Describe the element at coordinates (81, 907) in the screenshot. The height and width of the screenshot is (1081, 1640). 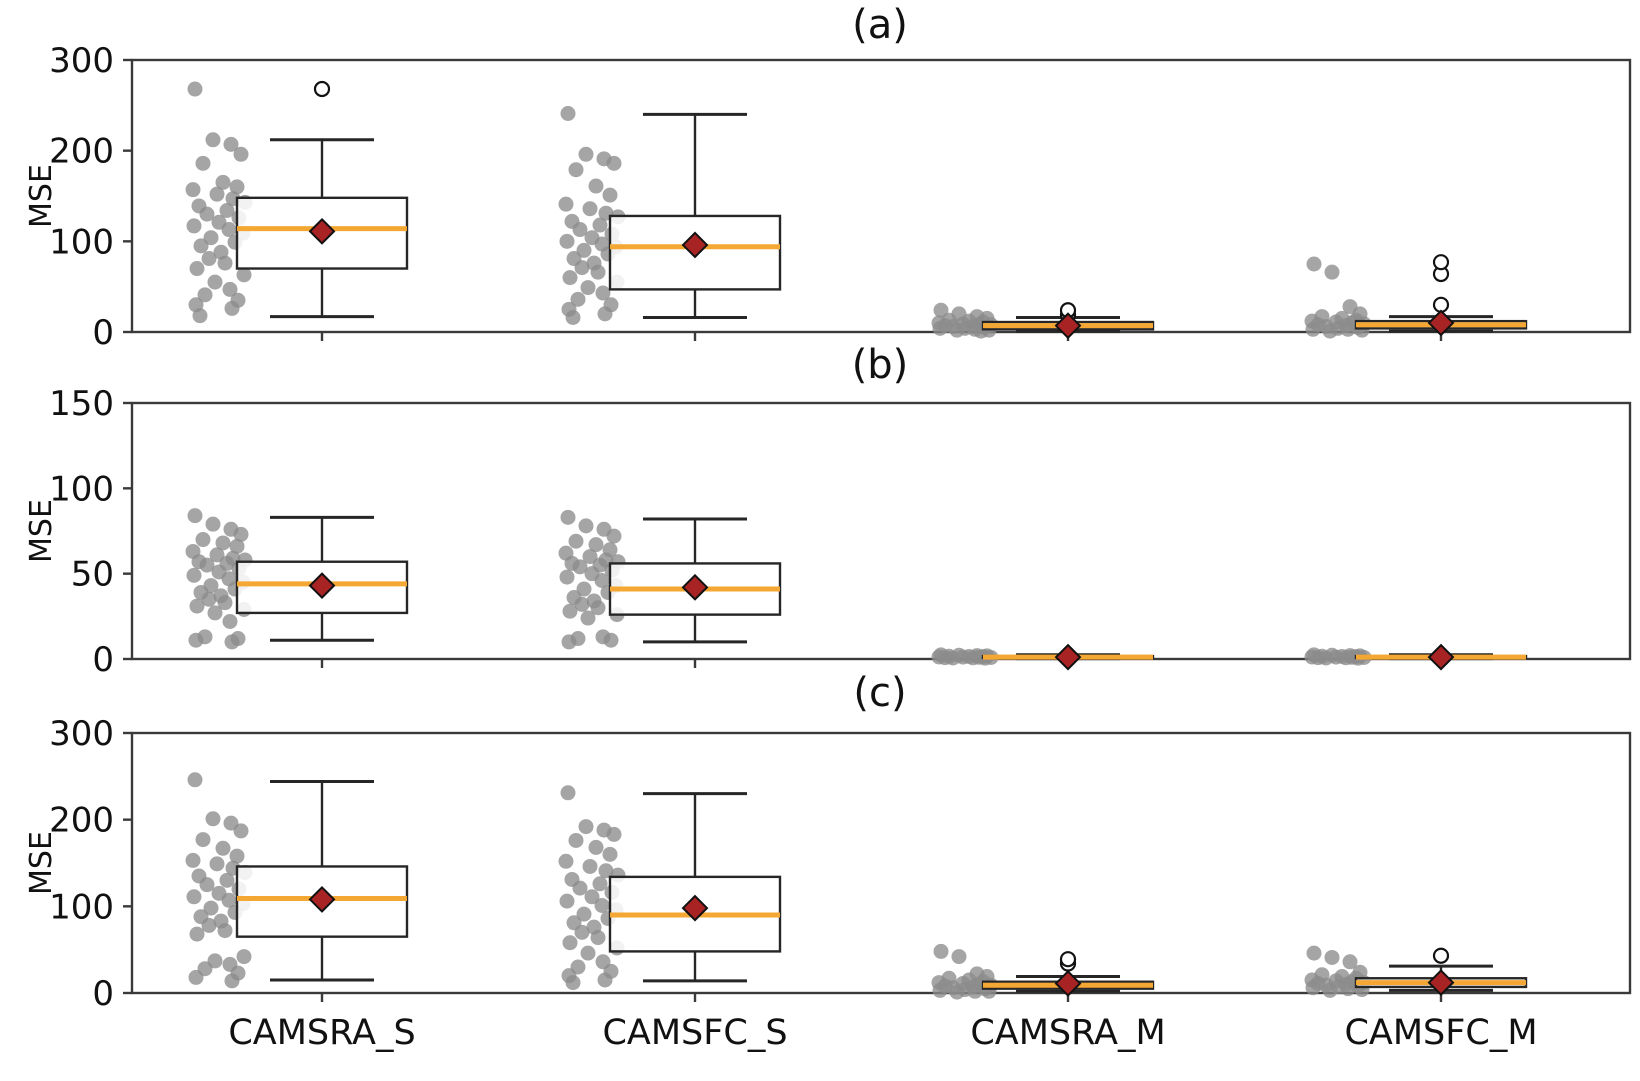
I see `y-tick-label: 100` at that location.